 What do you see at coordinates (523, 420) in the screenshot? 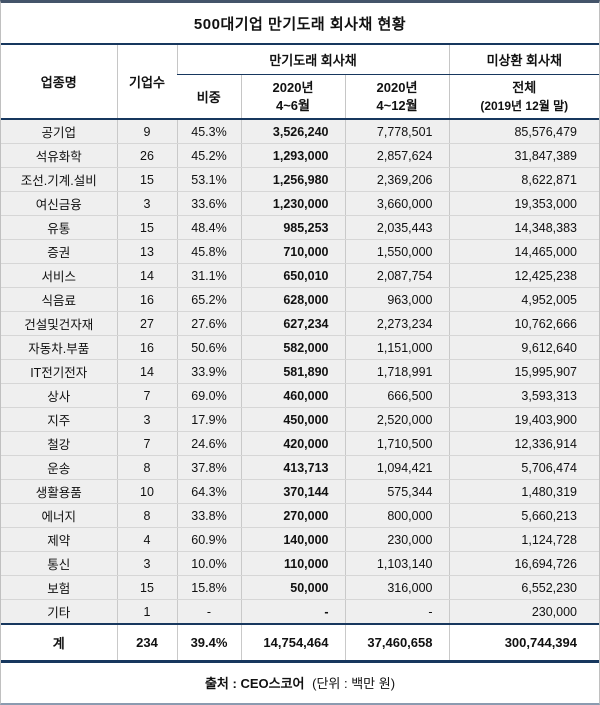
I see `cell-outstanding: 19,403,900` at bounding box center [523, 420].